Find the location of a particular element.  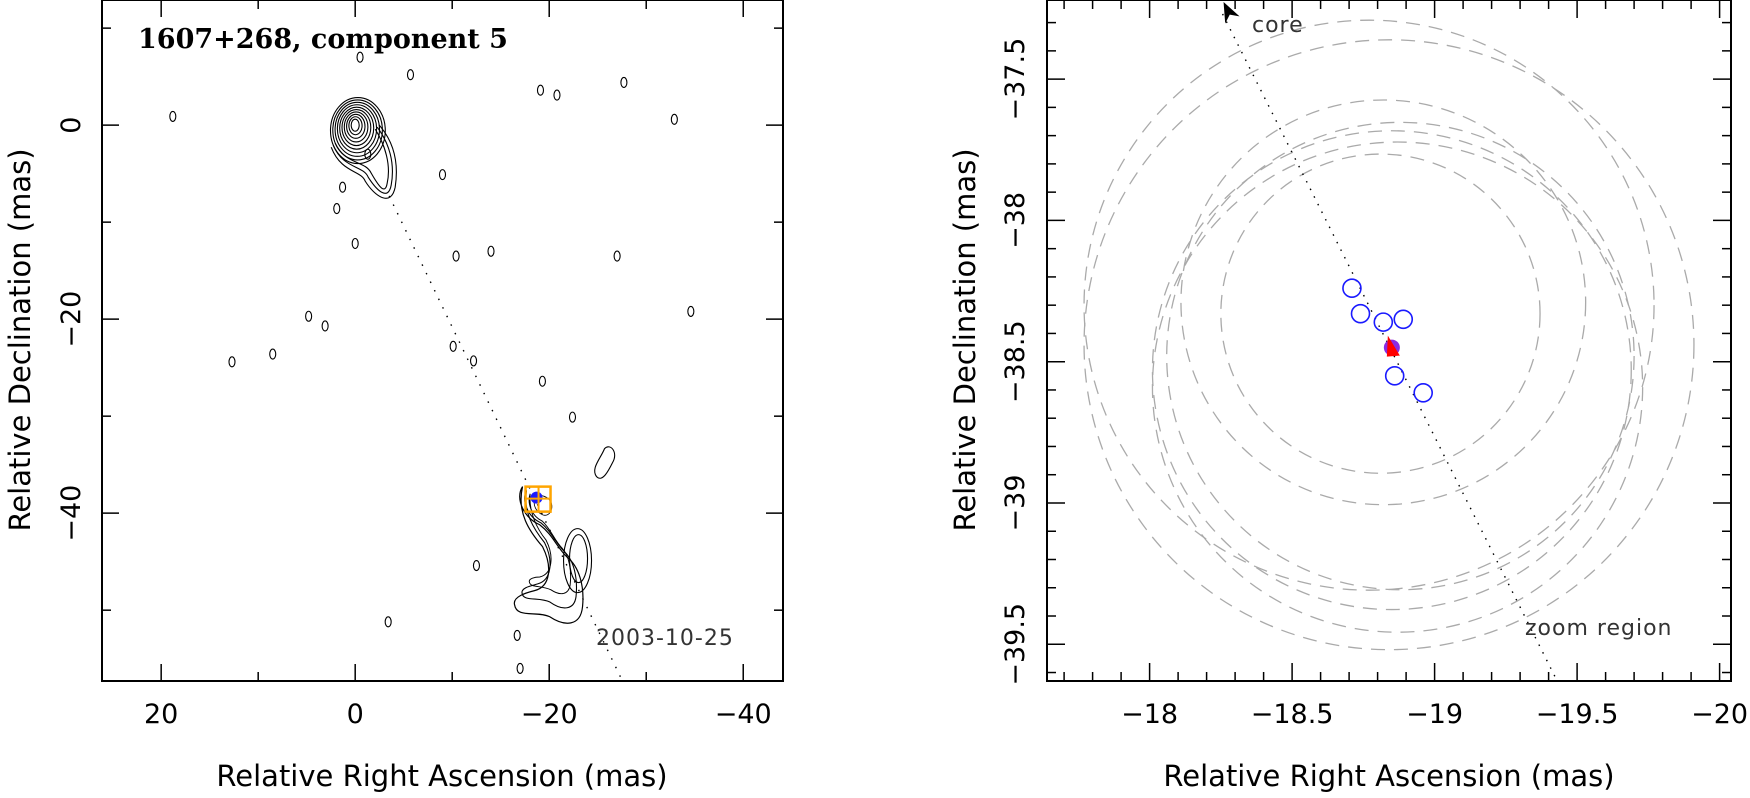

y-tick-label: −39.5 is located at coordinates (1015, 644).